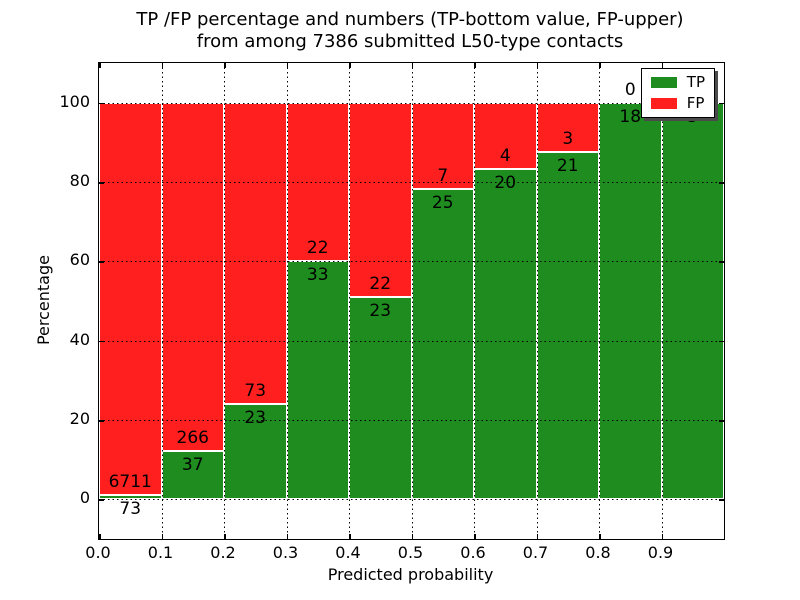 Image resolution: width=800 pixels, height=600 pixels. What do you see at coordinates (677, 82) in the screenshot?
I see `legend-item-tp: TP` at bounding box center [677, 82].